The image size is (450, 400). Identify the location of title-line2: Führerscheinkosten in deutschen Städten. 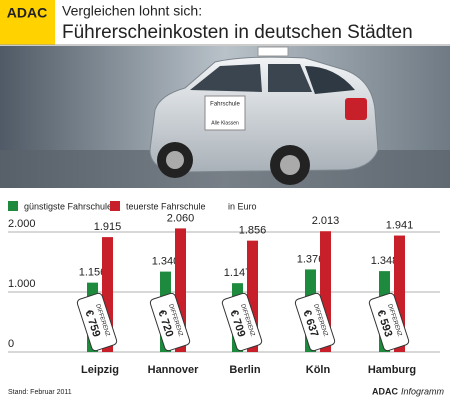
(237, 32).